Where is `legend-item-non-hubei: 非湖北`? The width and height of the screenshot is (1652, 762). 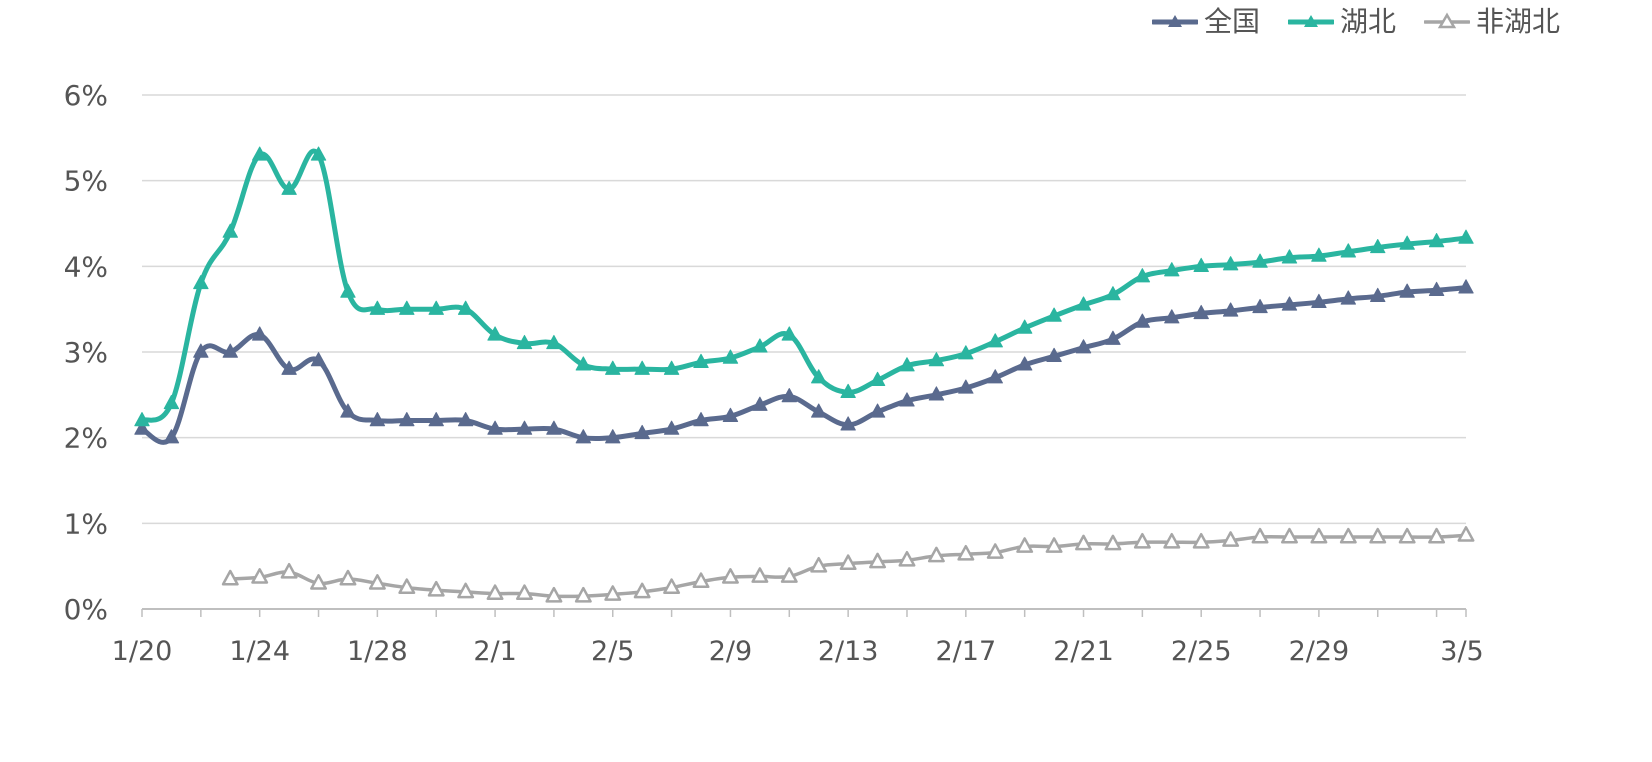
legend-item-non-hubei: 非湖北 is located at coordinates (1492, 22).